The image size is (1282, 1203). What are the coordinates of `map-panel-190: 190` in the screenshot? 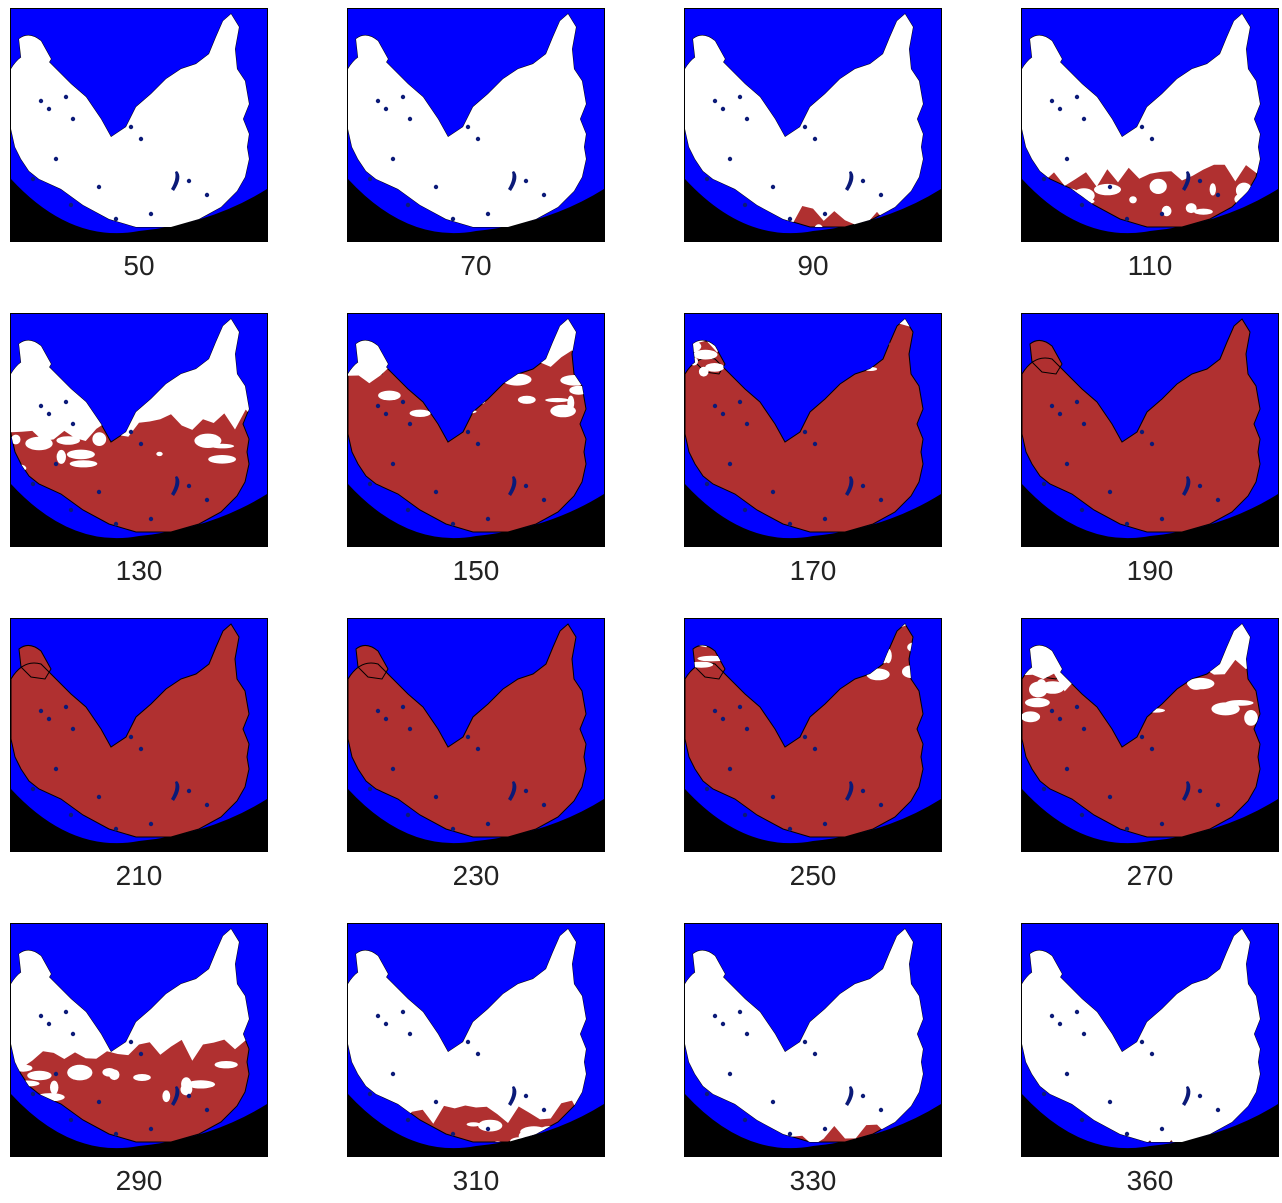 It's located at (1150, 453).